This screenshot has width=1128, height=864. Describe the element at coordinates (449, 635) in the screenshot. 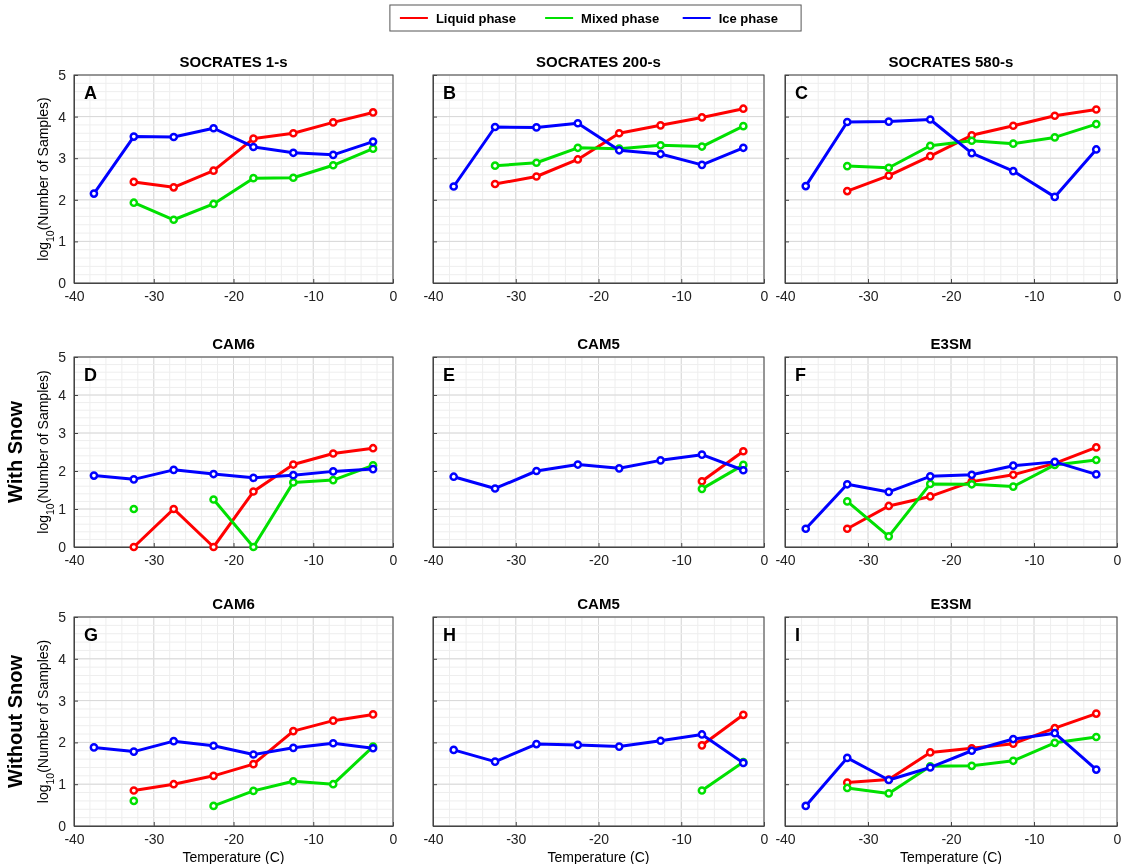

I see `annotation: H` at that location.